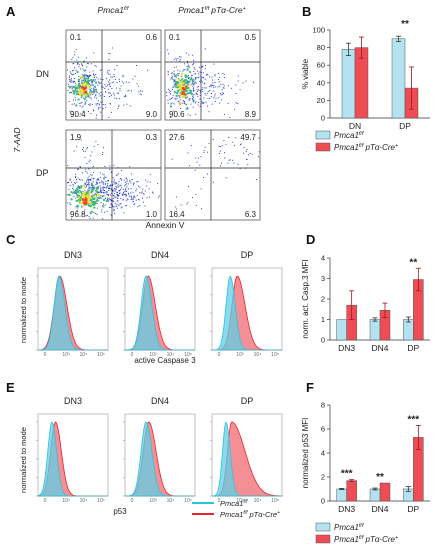 The image size is (444, 550). Describe the element at coordinates (113, 75) in the screenshot. I see `flow-plot: 0.1 0.6 90.4 9.0` at that location.